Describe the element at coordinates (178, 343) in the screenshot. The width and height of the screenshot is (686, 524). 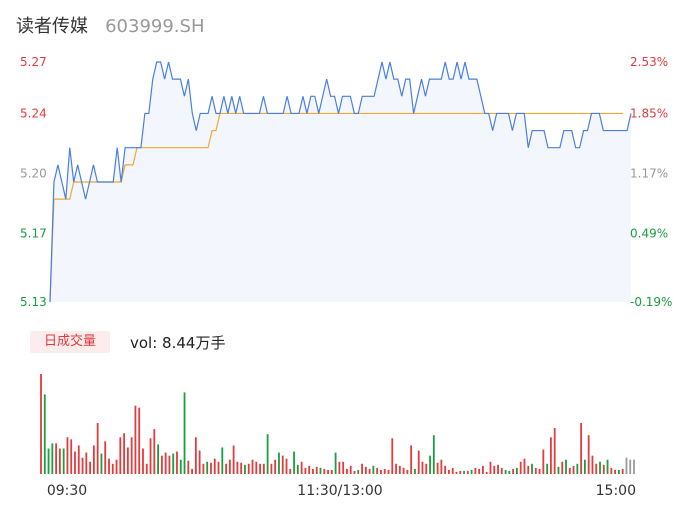
I see `volume-value: vol: 8.44万手` at that location.